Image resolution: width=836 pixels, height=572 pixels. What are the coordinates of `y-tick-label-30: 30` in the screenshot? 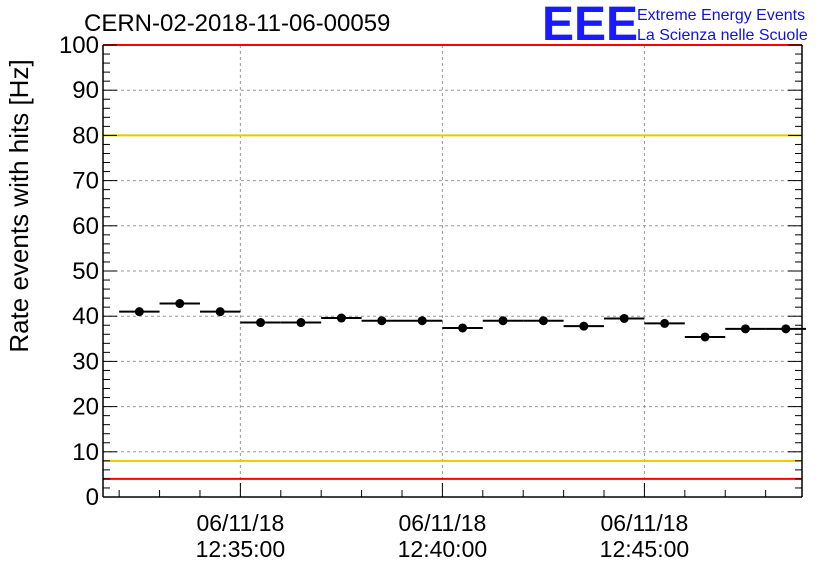 It's located at (85, 361).